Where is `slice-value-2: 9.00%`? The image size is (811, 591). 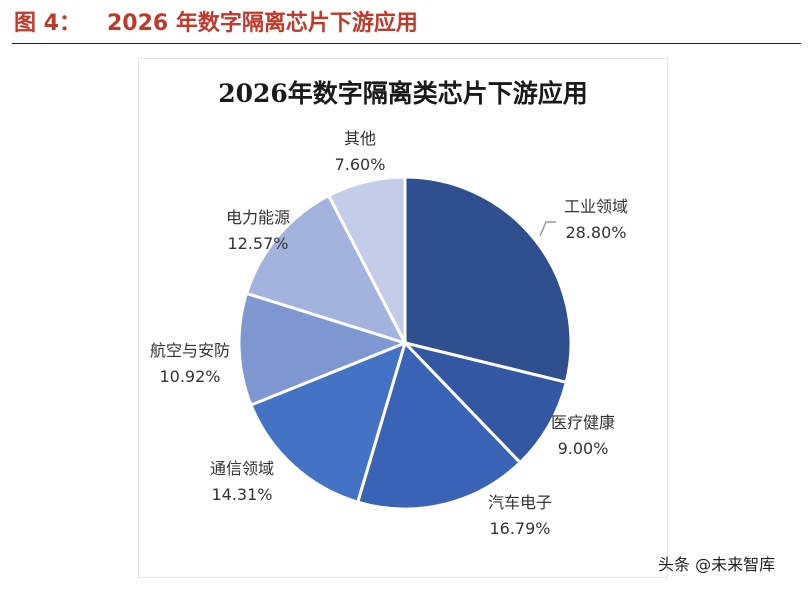
slice-value-2: 9.00% is located at coordinates (583, 448).